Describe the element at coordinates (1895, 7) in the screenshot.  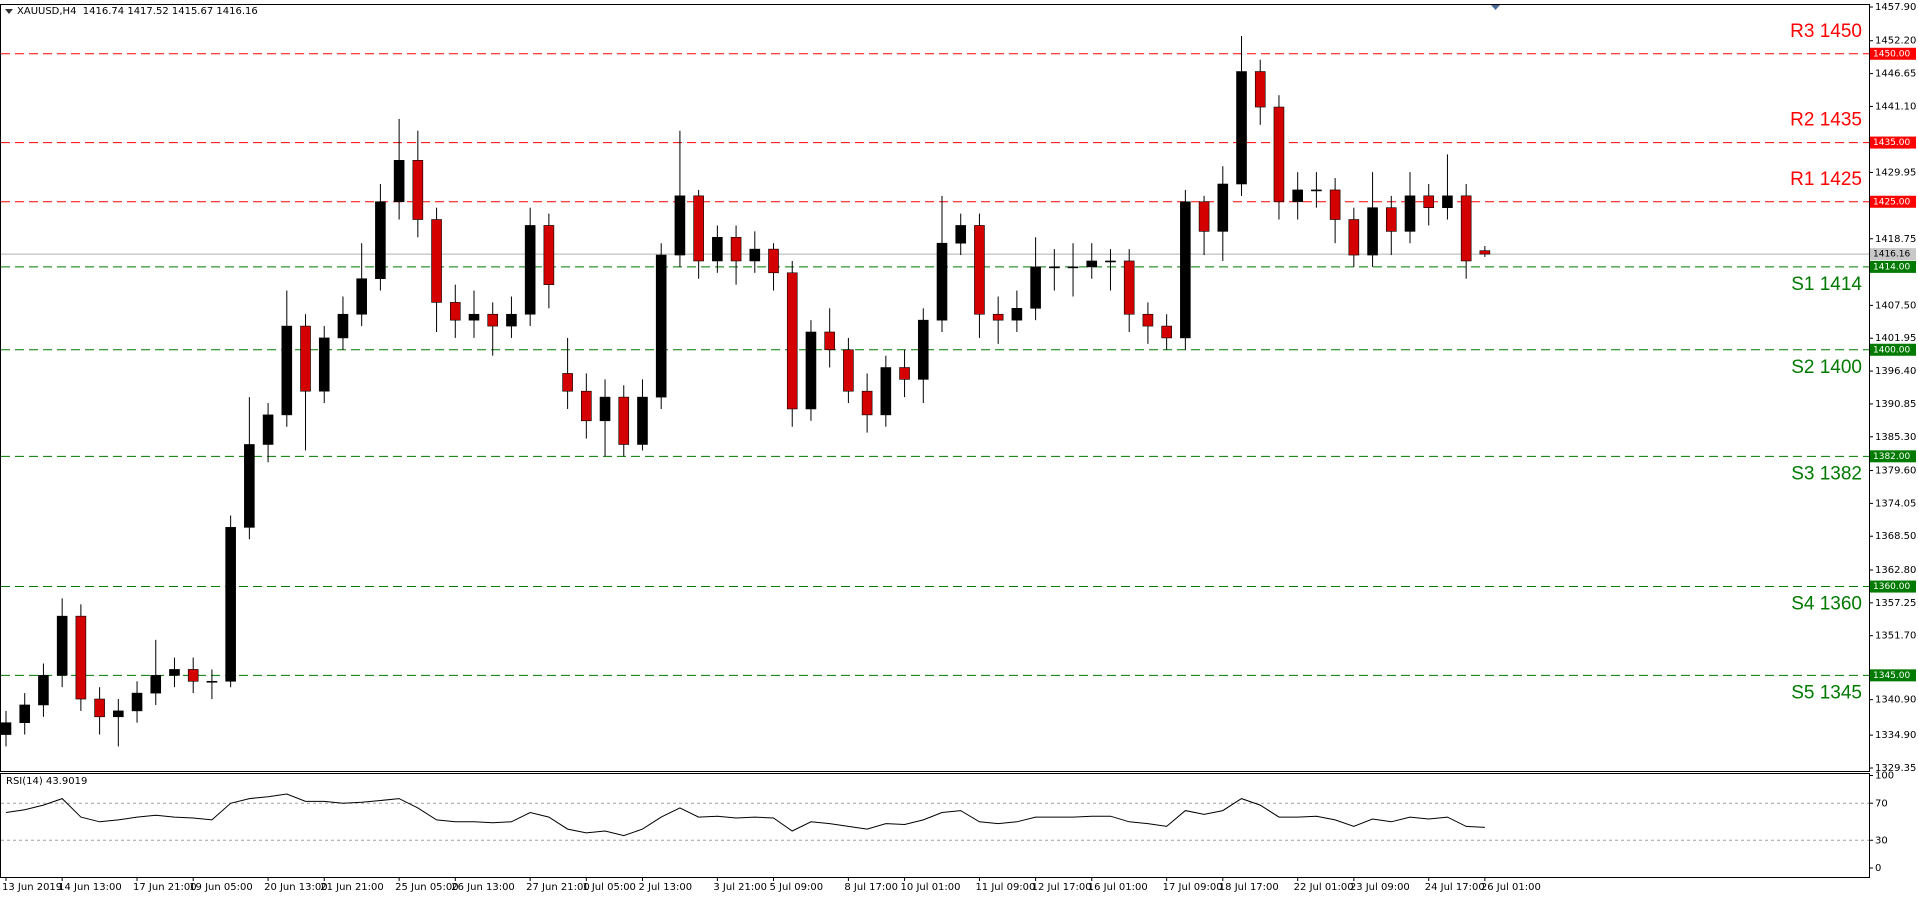
I see `y-tick-label: 1457.90` at that location.